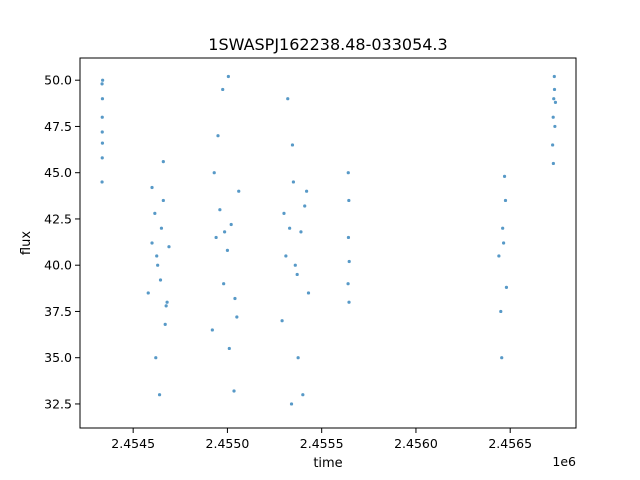 The height and width of the screenshot is (480, 640). What do you see at coordinates (62, 242) in the screenshot?
I see `y-axis-ticks: 32.5 35.0 37.5 40.0 42.5 45.0 47.5 50.0` at bounding box center [62, 242].